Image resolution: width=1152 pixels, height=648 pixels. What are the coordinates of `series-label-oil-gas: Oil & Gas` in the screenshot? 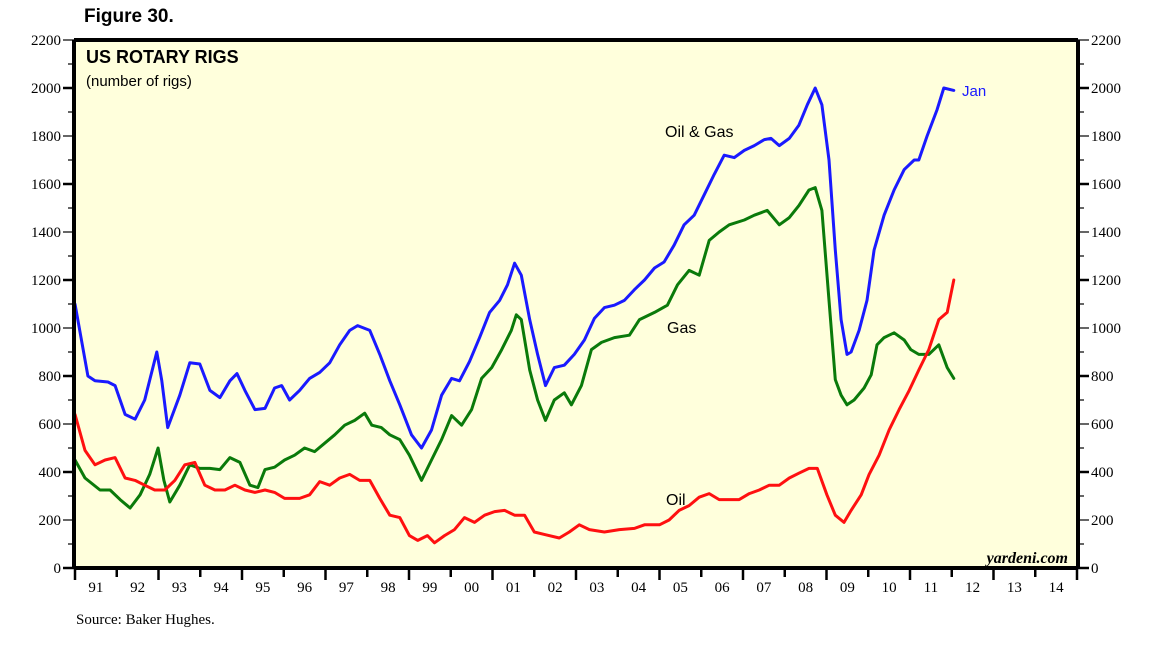 It's located at (699, 132).